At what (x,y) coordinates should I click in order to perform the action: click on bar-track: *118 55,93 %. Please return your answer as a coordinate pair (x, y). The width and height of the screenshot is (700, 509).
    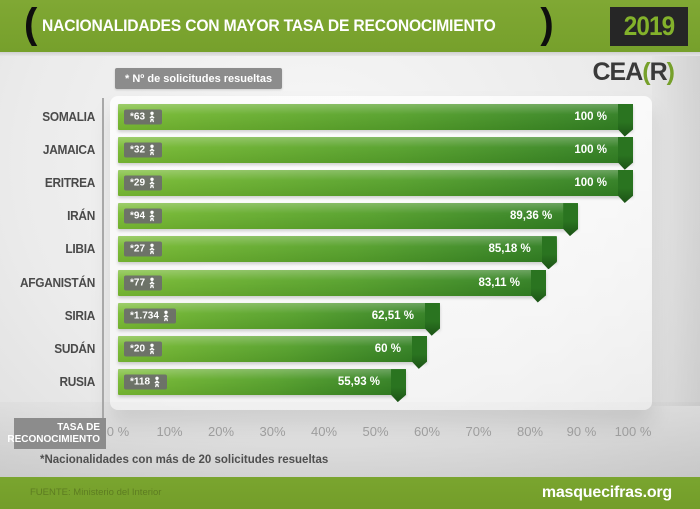
    Looking at the image, I should click on (375, 382).